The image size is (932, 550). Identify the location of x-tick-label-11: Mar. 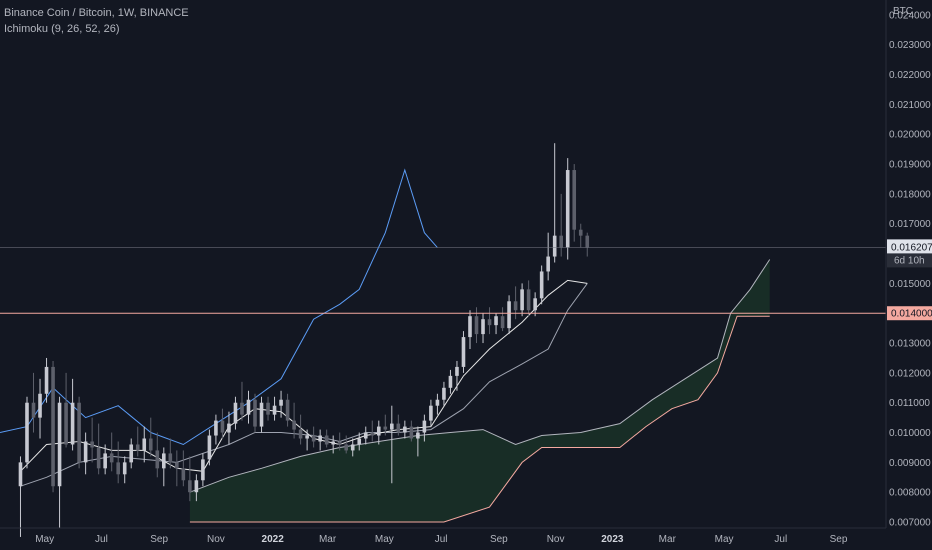
(668, 539).